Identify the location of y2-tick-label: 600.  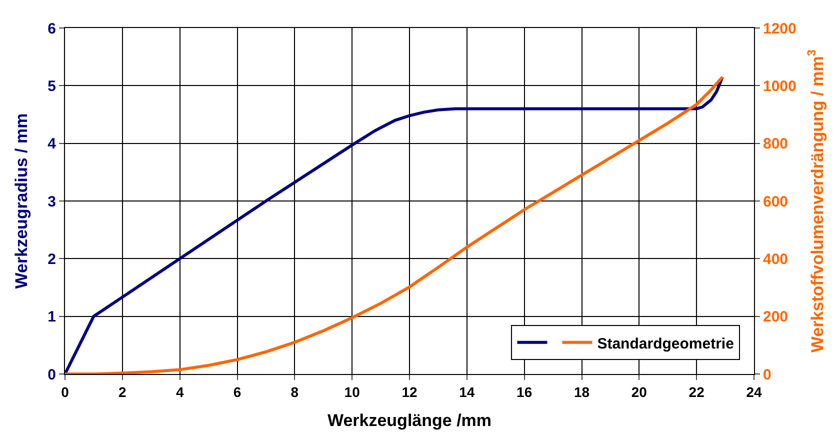
(775, 201).